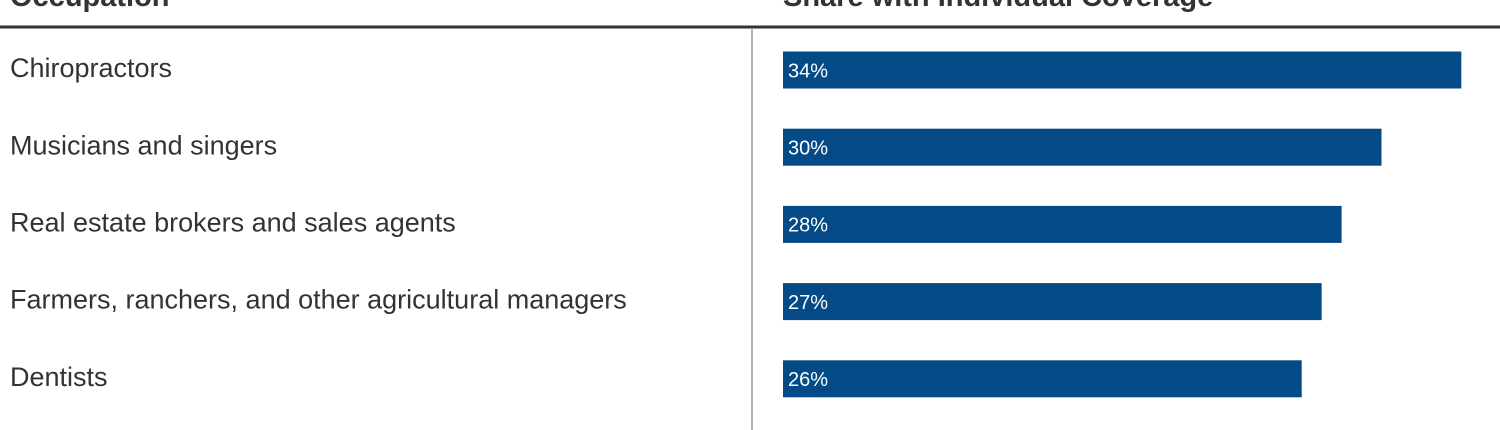 This screenshot has height=430, width=1500. Describe the element at coordinates (998, 6) in the screenshot. I see `column-header: Share with Individual Coverage` at that location.